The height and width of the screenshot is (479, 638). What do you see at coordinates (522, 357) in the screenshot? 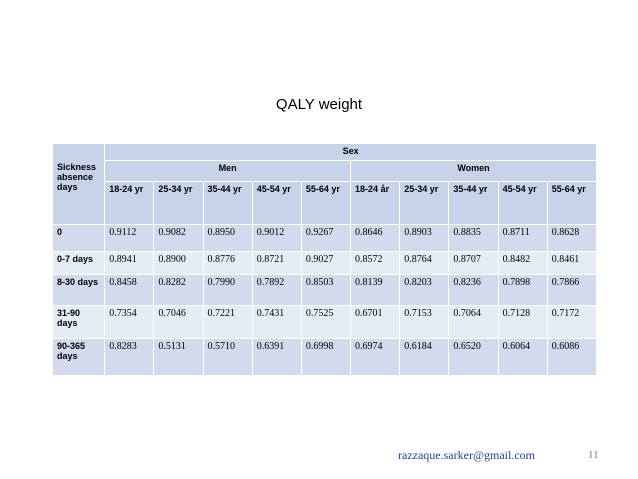
I see `cell-value: 0.6064` at bounding box center [522, 357].